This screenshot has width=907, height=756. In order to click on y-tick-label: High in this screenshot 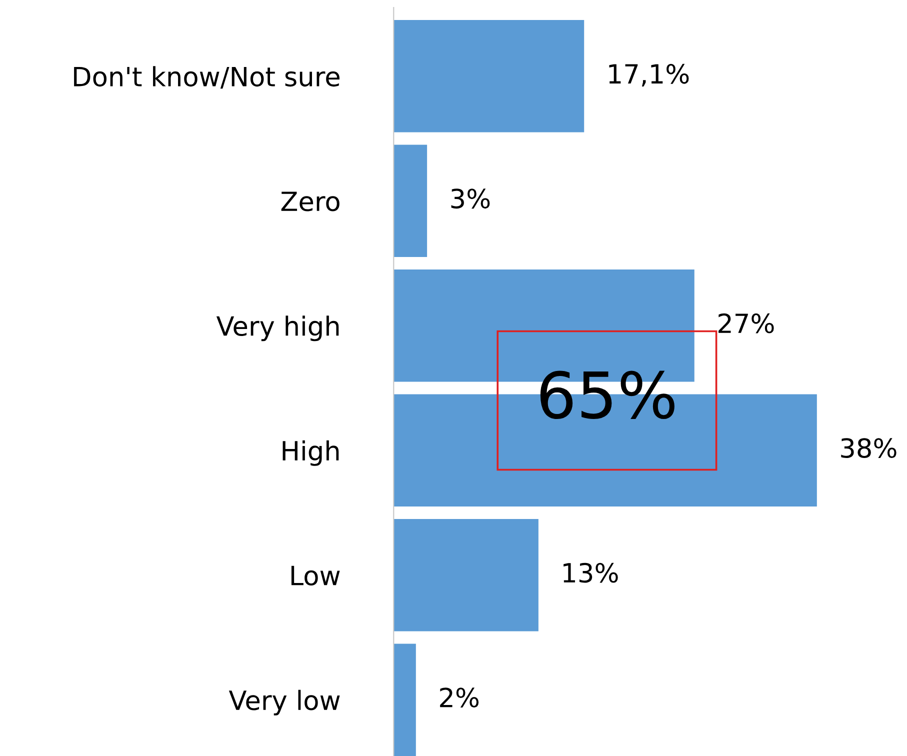, I will do `click(310, 453)`.